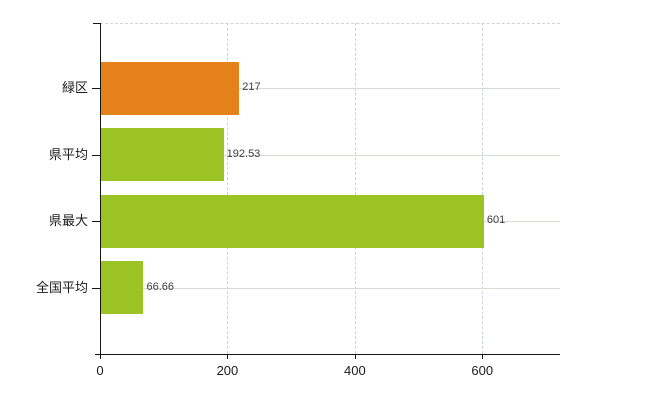  I want to click on x-tick-label: 0, so click(100, 370).